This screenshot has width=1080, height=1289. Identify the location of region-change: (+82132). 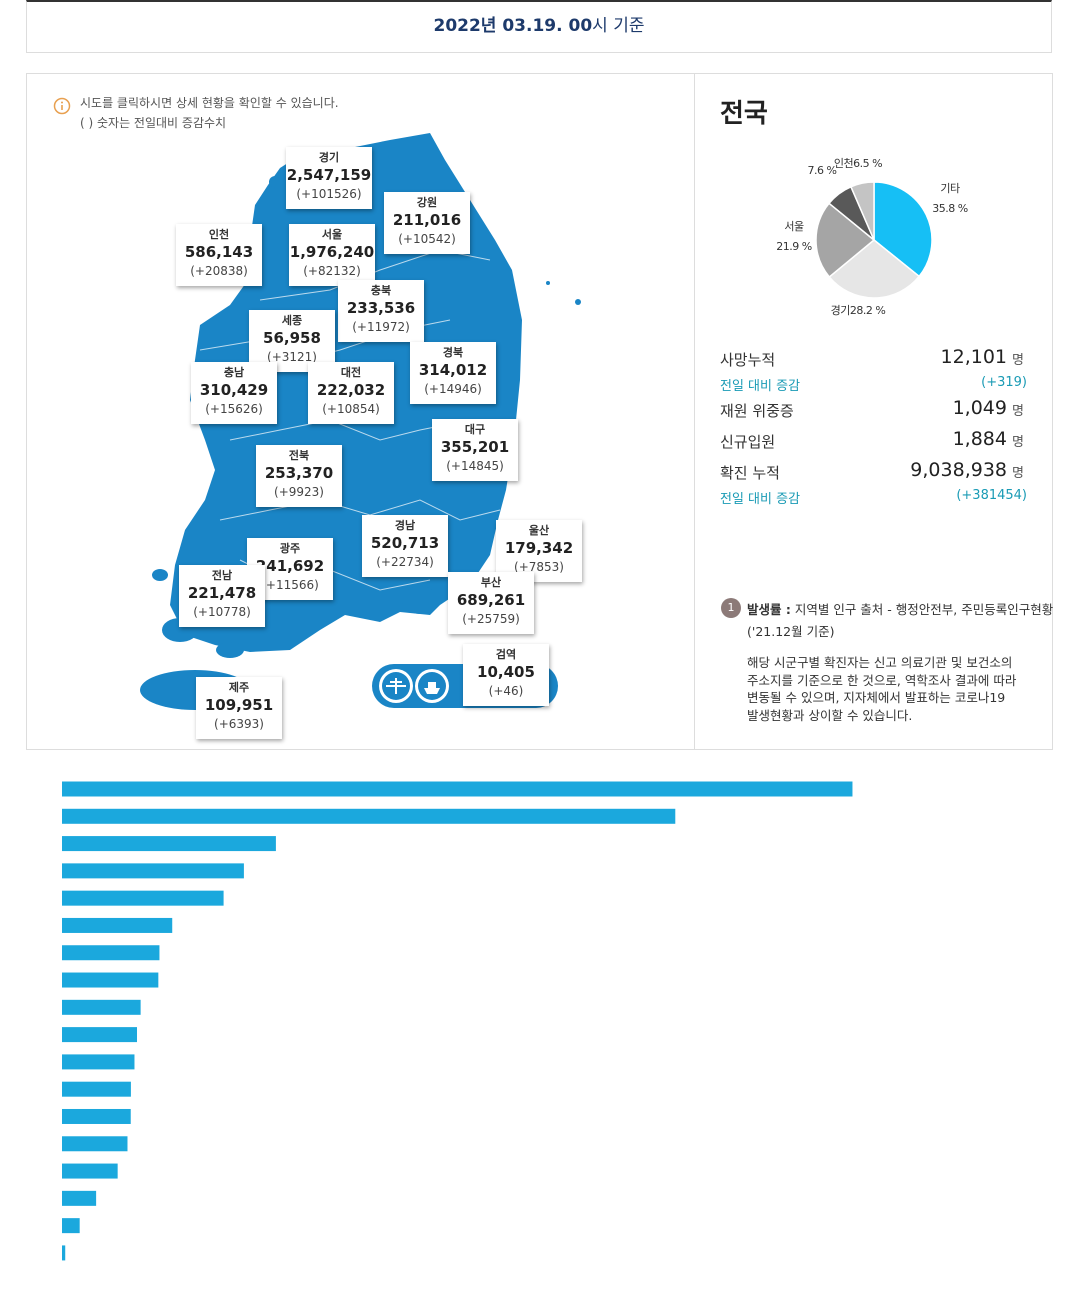
(332, 271).